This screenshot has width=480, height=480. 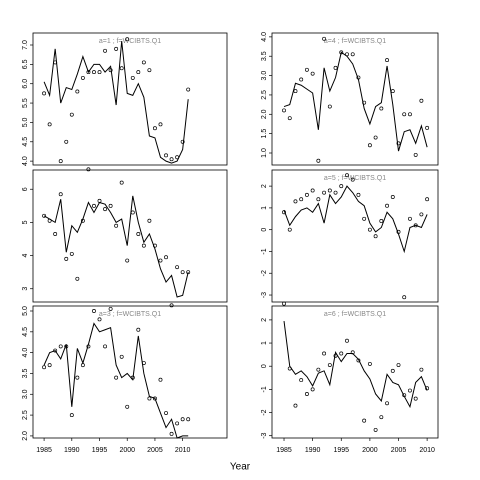 I want to click on y-tick-label: 3.5, so click(x=25, y=373).